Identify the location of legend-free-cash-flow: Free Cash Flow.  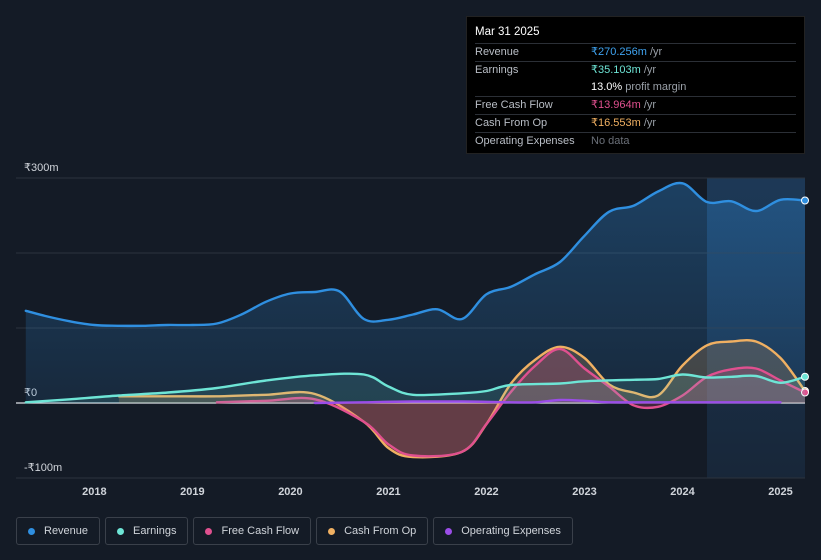
(252, 531).